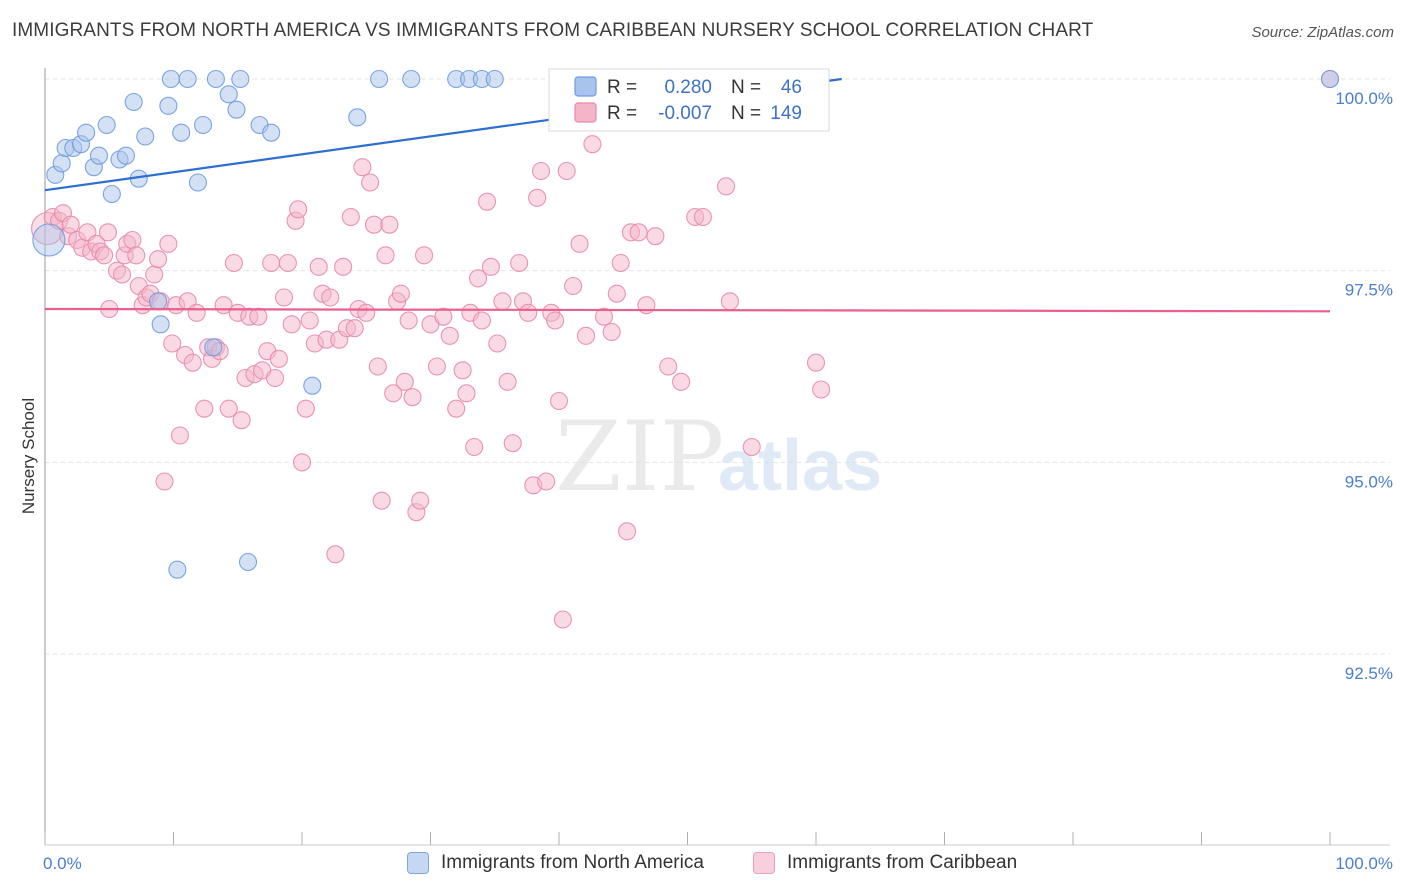 The width and height of the screenshot is (1406, 892). I want to click on watermark: ZIP atlas, so click(718, 457).